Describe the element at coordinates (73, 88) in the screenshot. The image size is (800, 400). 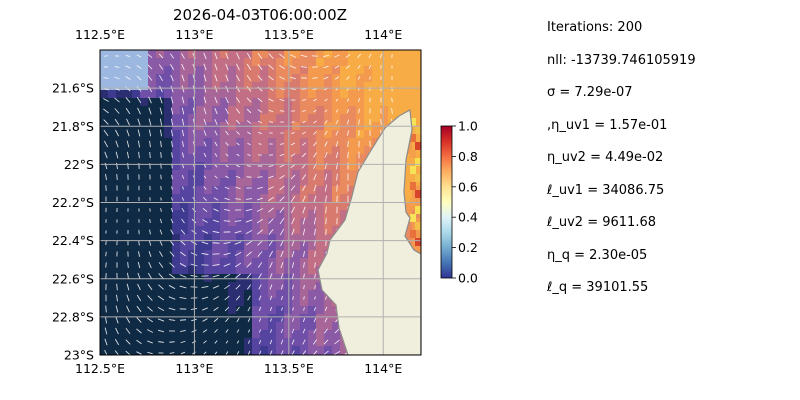
I see `y-tick-label: 21.6°S` at that location.